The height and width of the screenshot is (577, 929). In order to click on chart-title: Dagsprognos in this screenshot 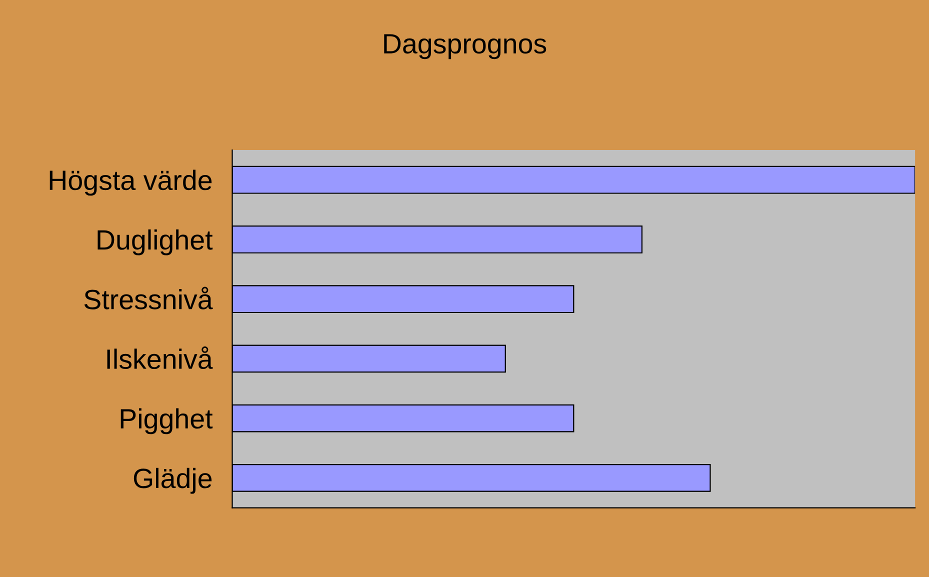, I will do `click(465, 47)`.